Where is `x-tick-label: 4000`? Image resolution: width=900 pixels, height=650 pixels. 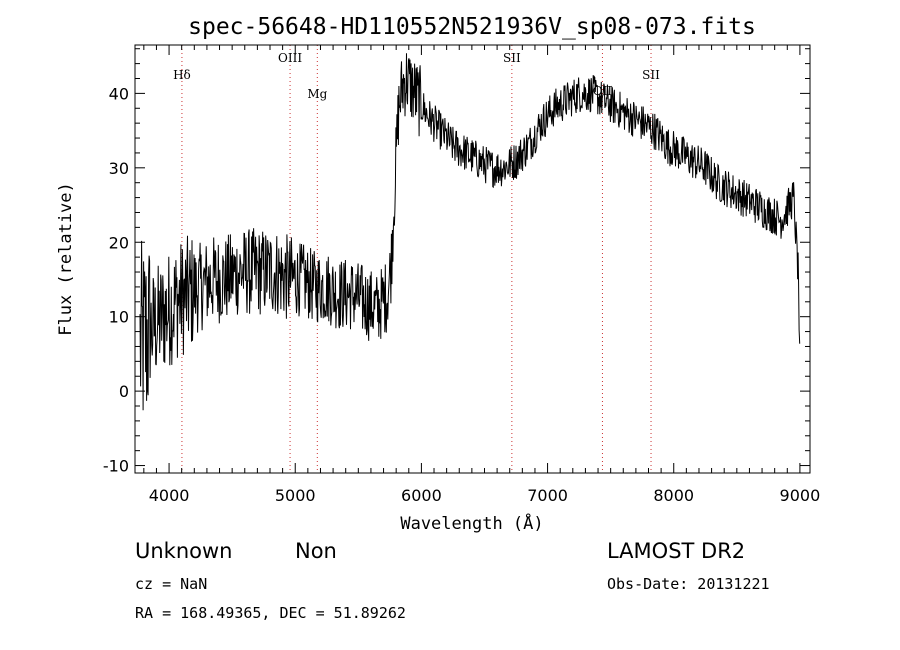
x-tick-label: 4000 is located at coordinates (169, 495).